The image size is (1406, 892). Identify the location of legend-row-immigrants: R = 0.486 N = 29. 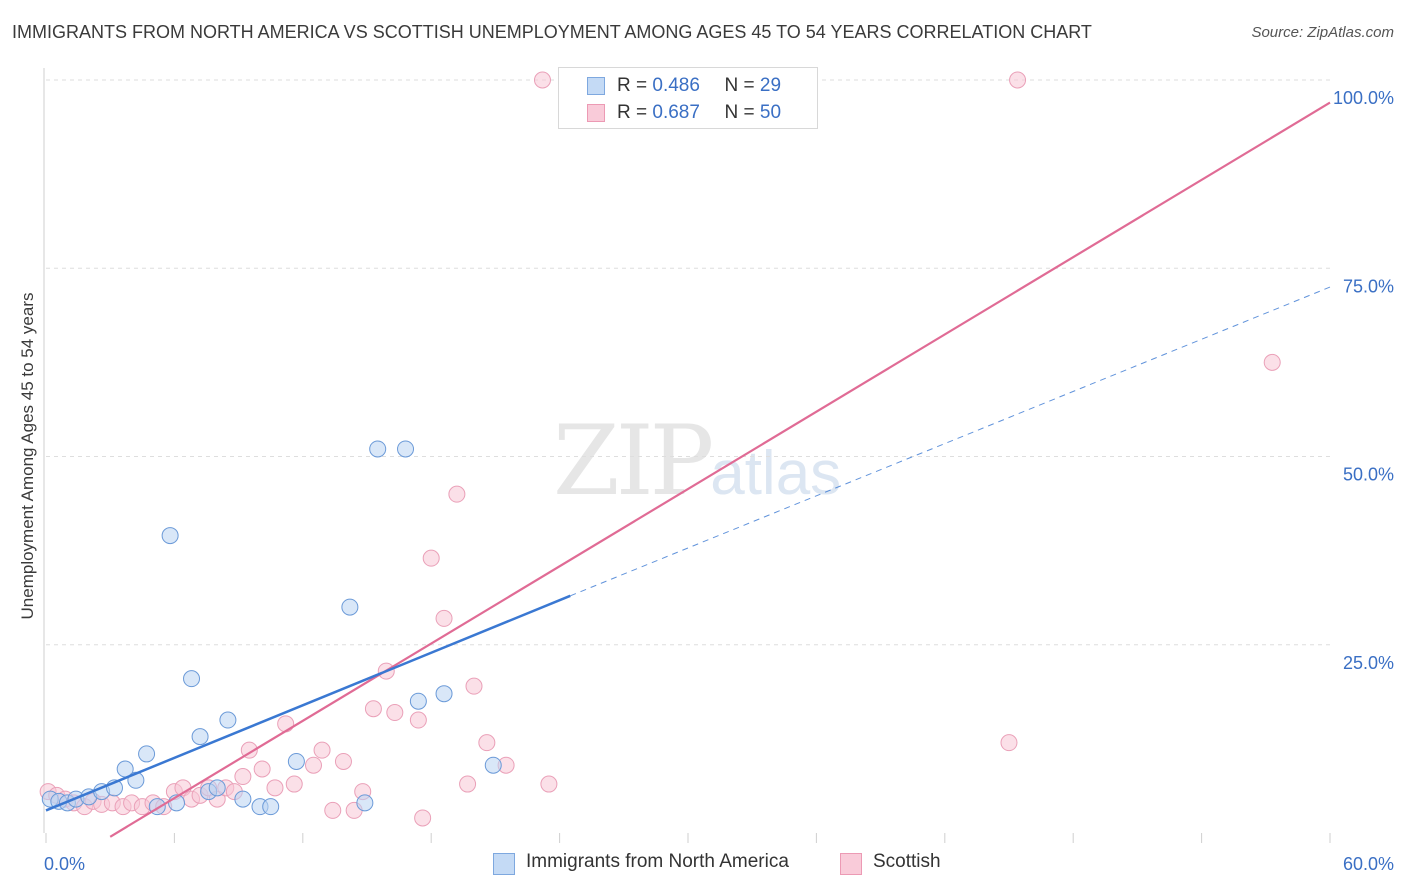
(699, 86).